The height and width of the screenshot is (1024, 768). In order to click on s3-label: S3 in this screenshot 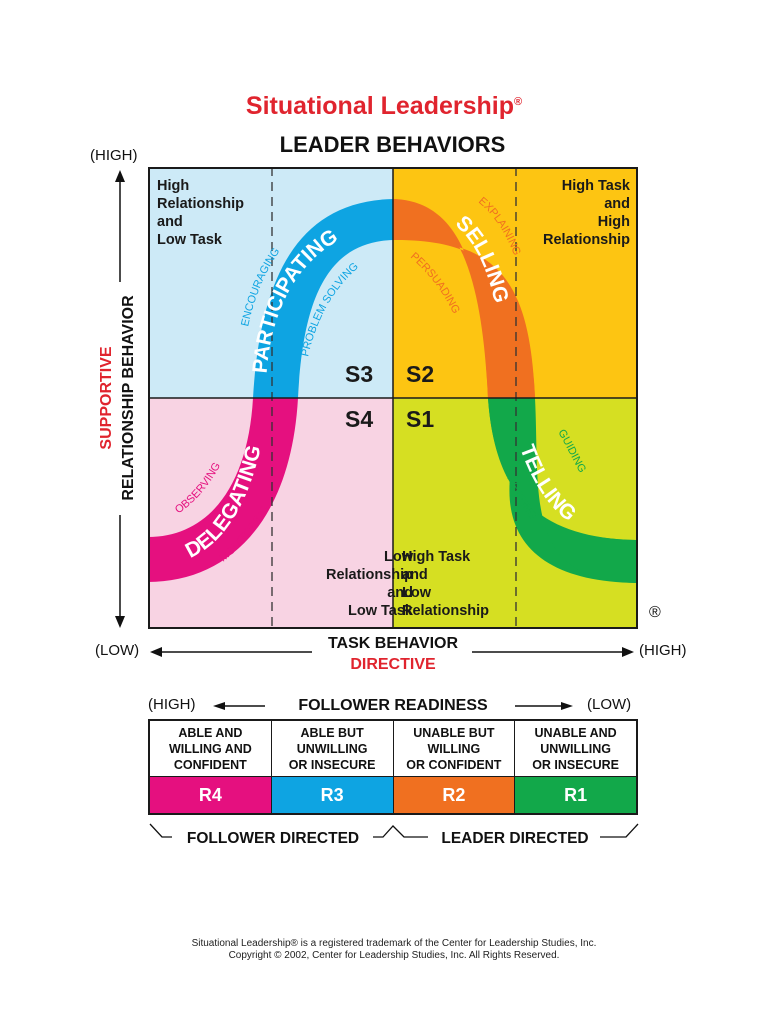, I will do `click(359, 374)`.